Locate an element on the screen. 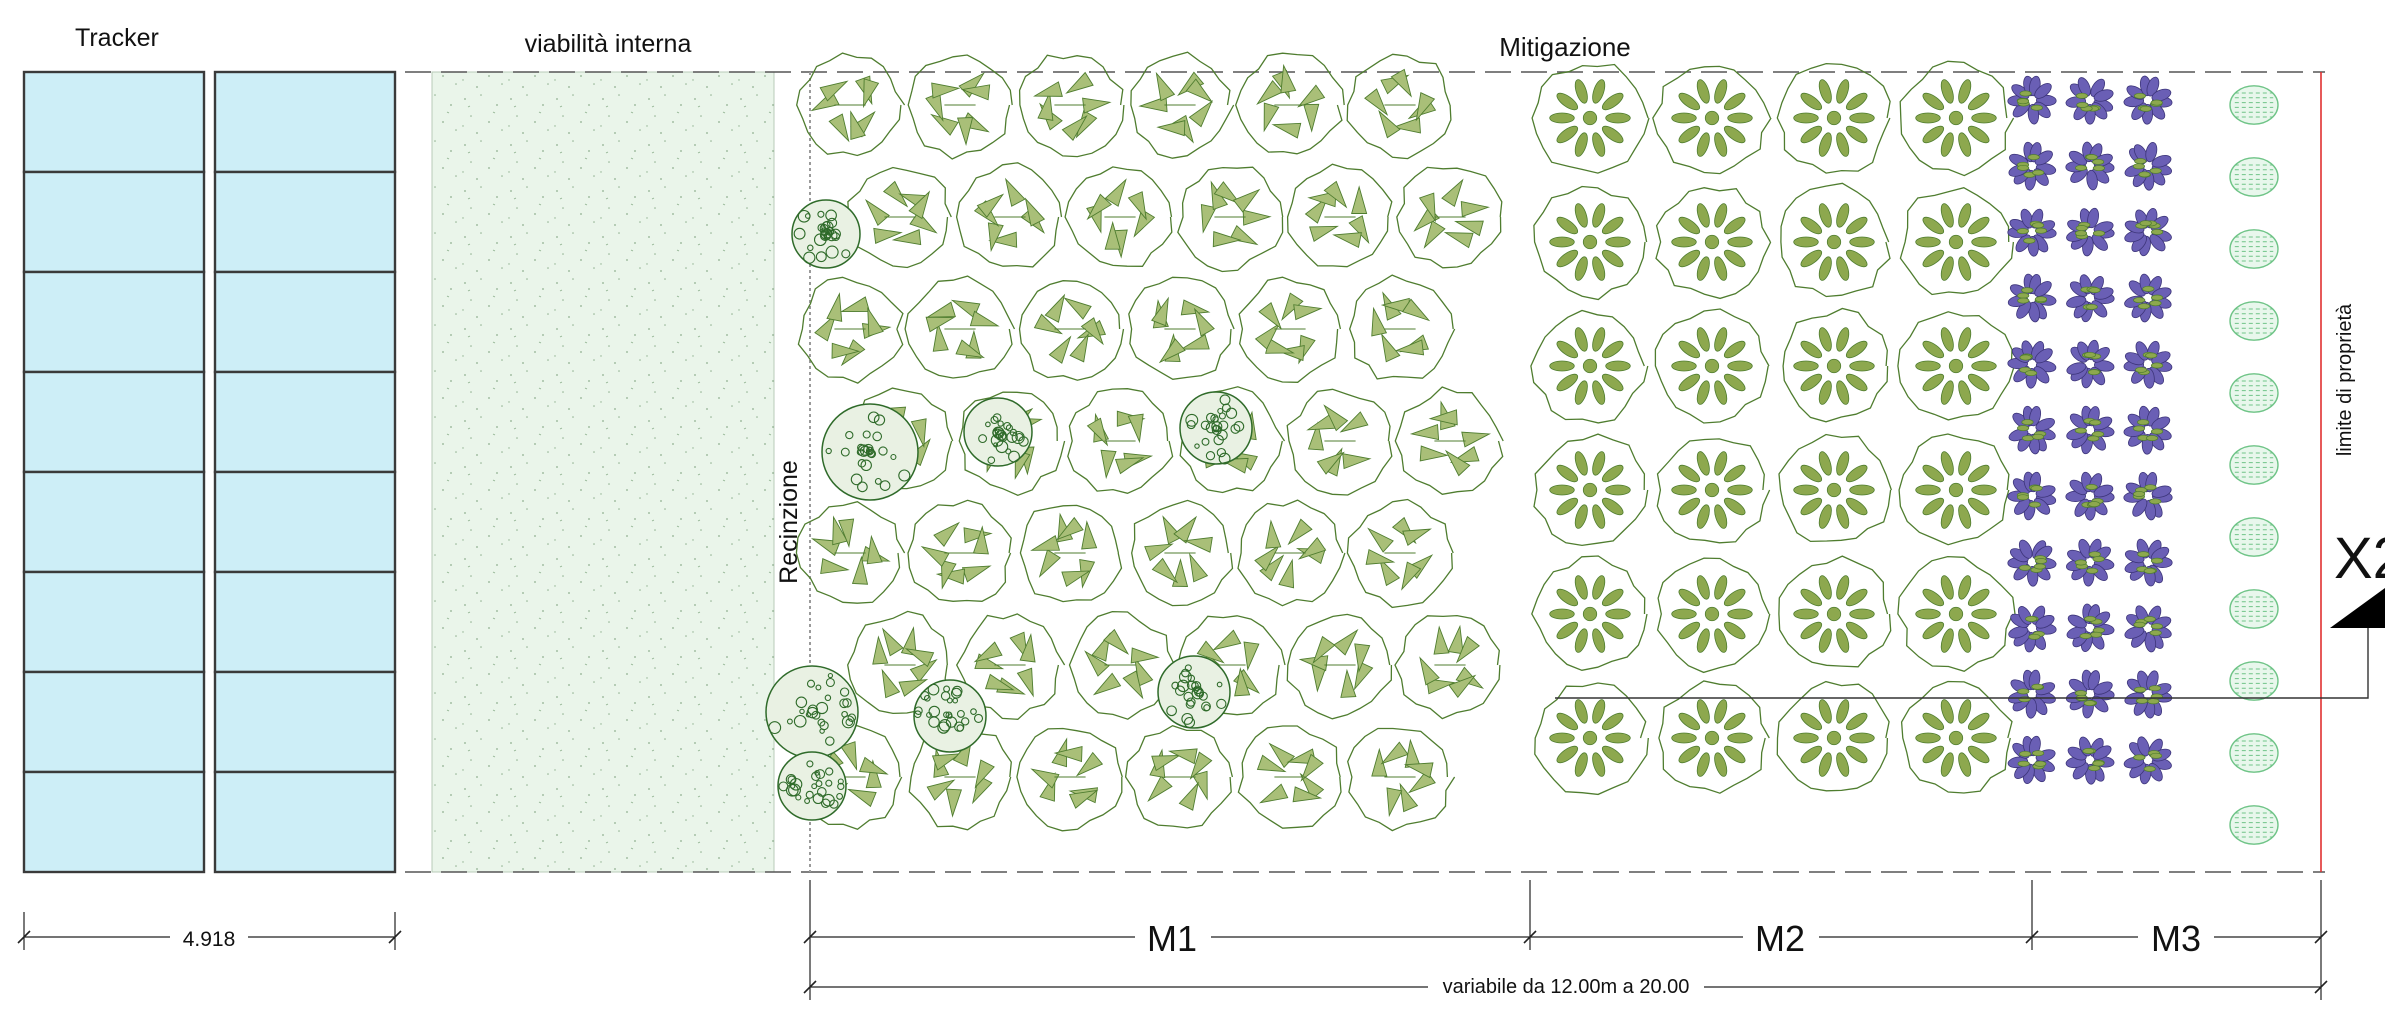 This screenshot has height=1010, width=2385. boundary-label: limite di proprietà is located at coordinates (2345, 379).